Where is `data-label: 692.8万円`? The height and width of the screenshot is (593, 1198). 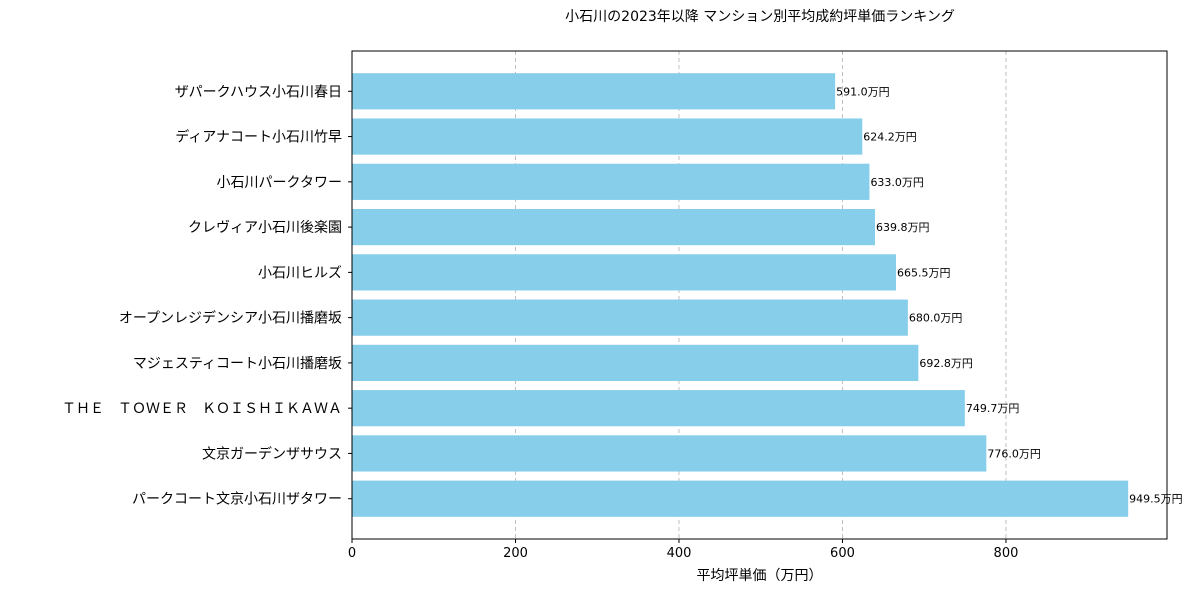
data-label: 692.8万円 is located at coordinates (946, 363).